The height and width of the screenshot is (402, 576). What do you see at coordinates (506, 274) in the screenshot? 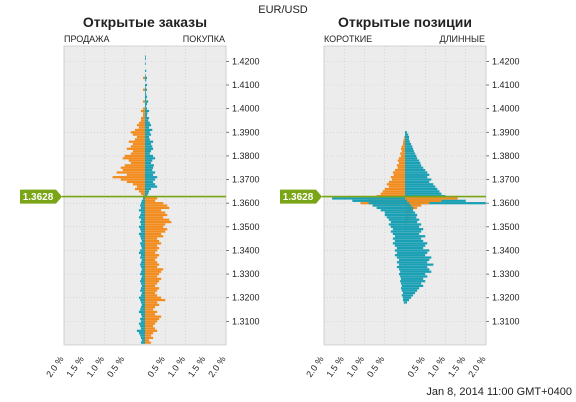
I see `positions-ytick-label: 1.3300` at bounding box center [506, 274].